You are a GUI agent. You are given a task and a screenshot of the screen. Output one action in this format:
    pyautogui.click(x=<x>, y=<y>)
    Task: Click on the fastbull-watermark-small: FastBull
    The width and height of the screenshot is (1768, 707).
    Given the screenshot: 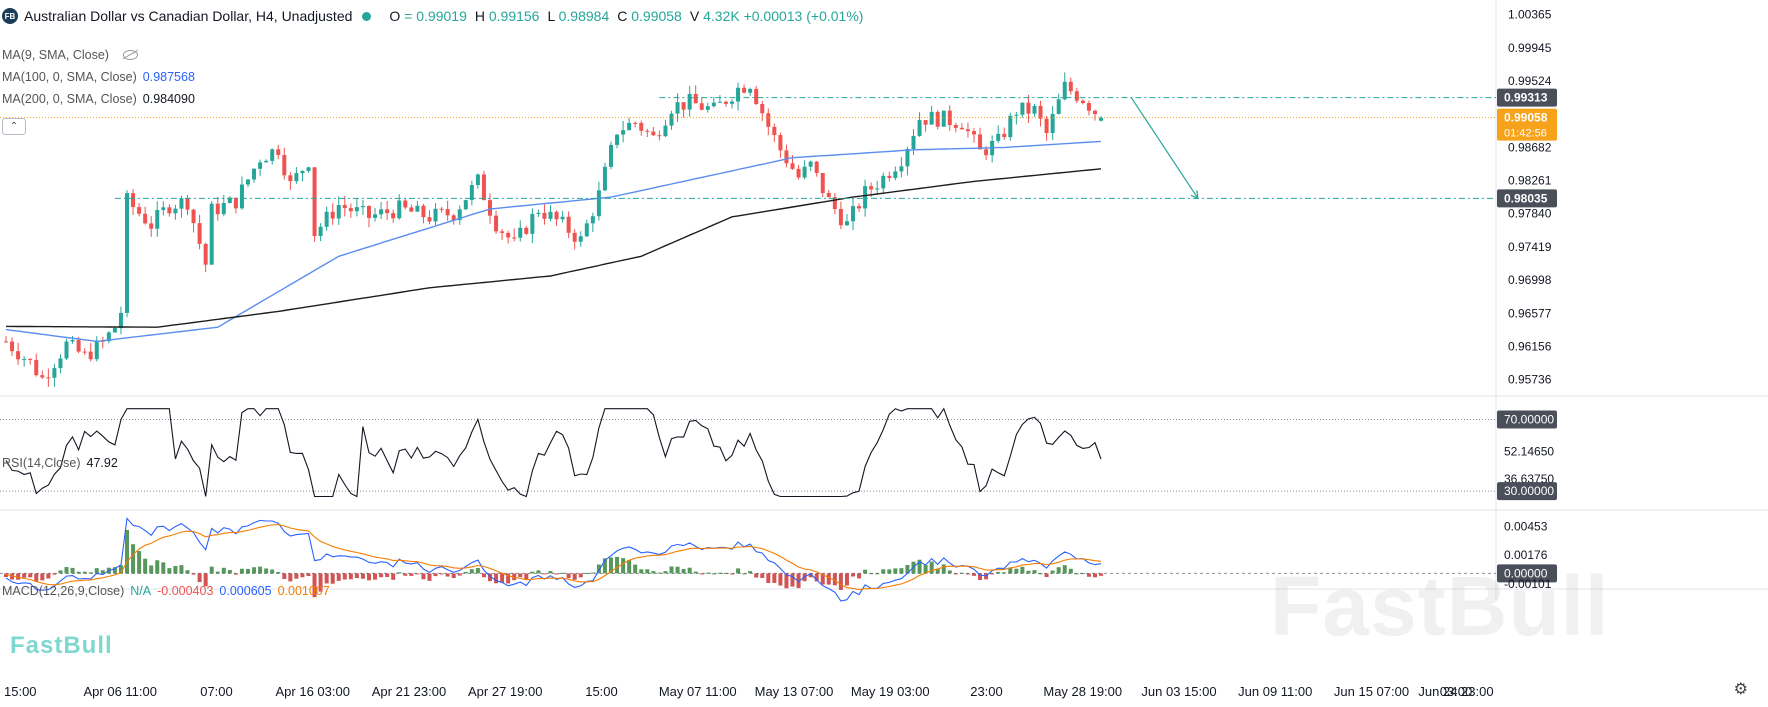 What is the action you would take?
    pyautogui.click(x=61, y=645)
    